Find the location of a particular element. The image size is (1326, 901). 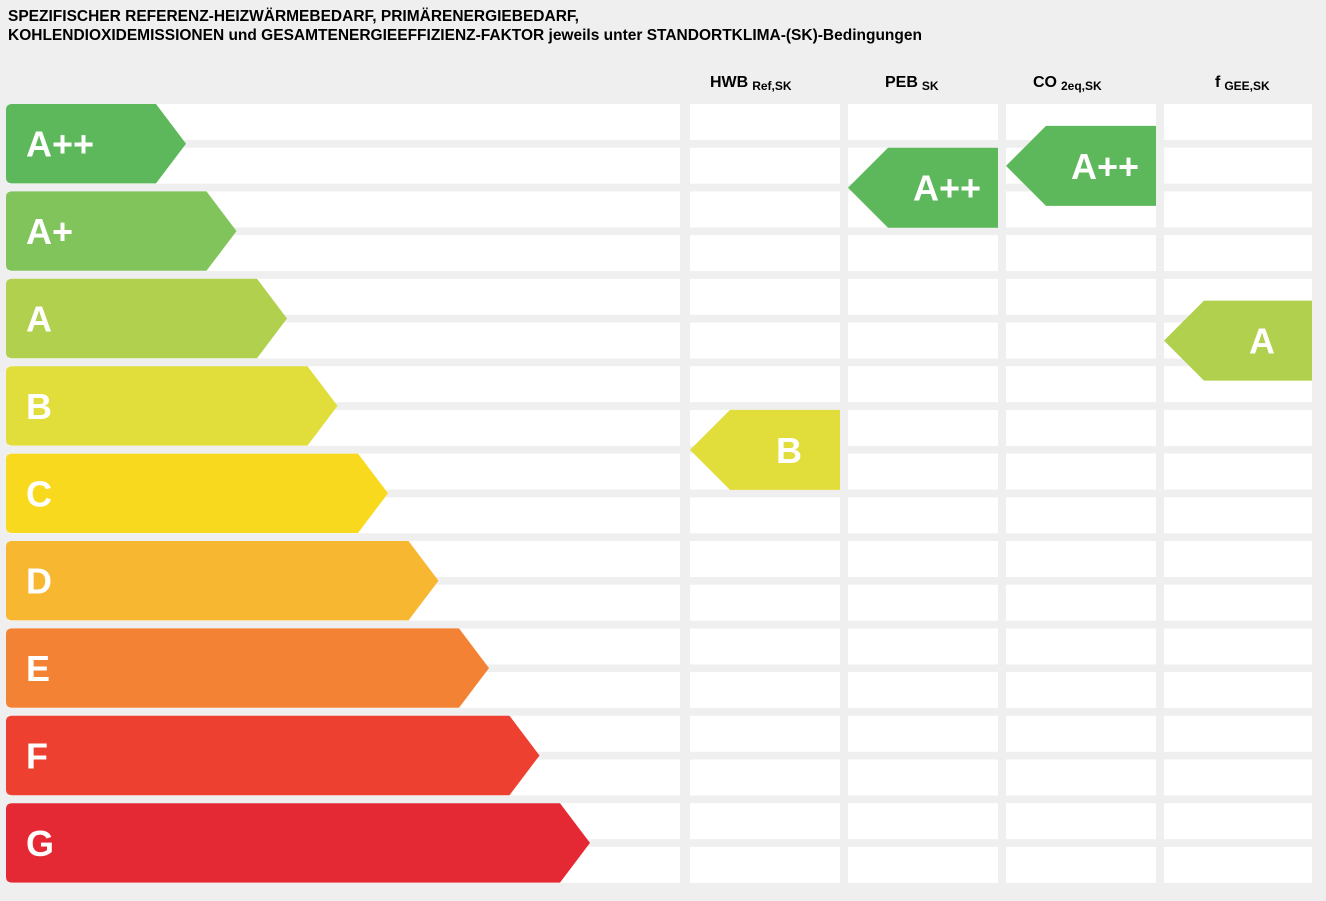

class-arrow-e is located at coordinates (247, 668).